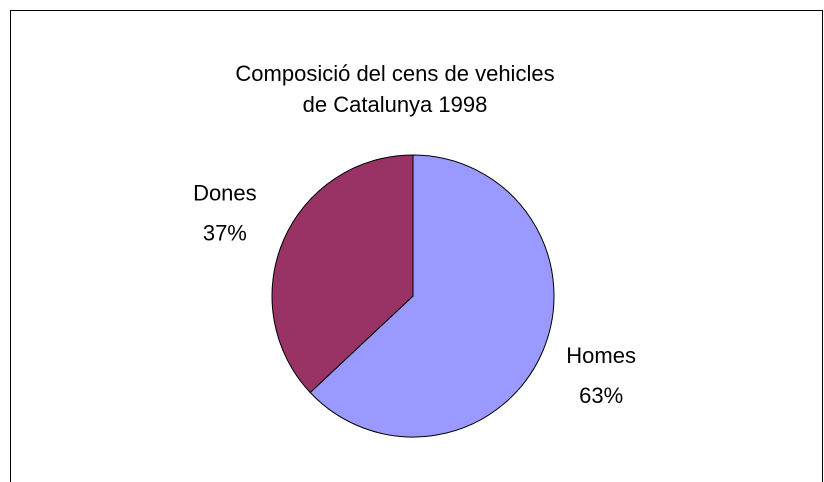 This screenshot has width=824, height=482. Describe the element at coordinates (394, 73) in the screenshot. I see `chart-title: Composició del cens de vehicles` at that location.